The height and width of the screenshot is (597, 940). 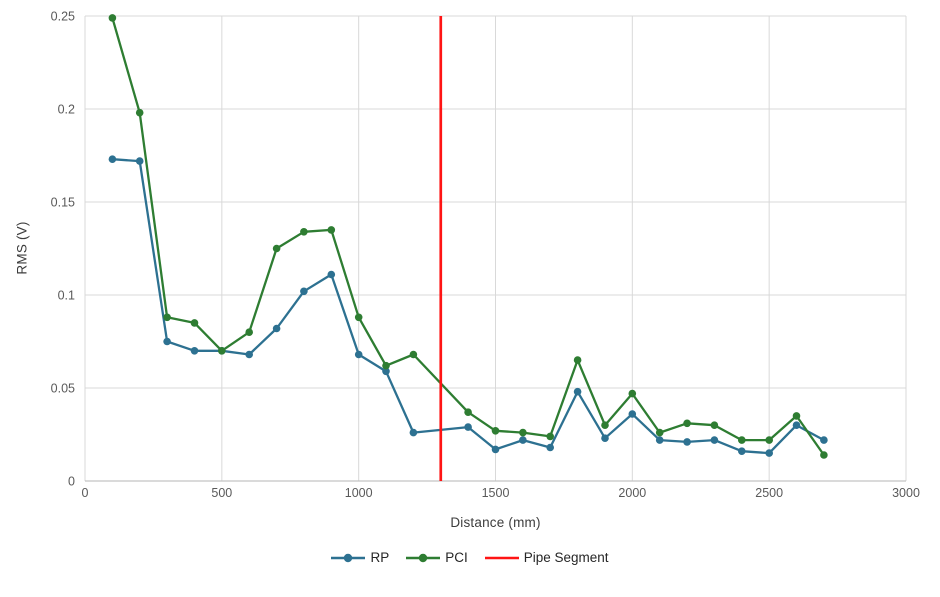 I want to click on svg-text: 1000, so click(x=359, y=493).